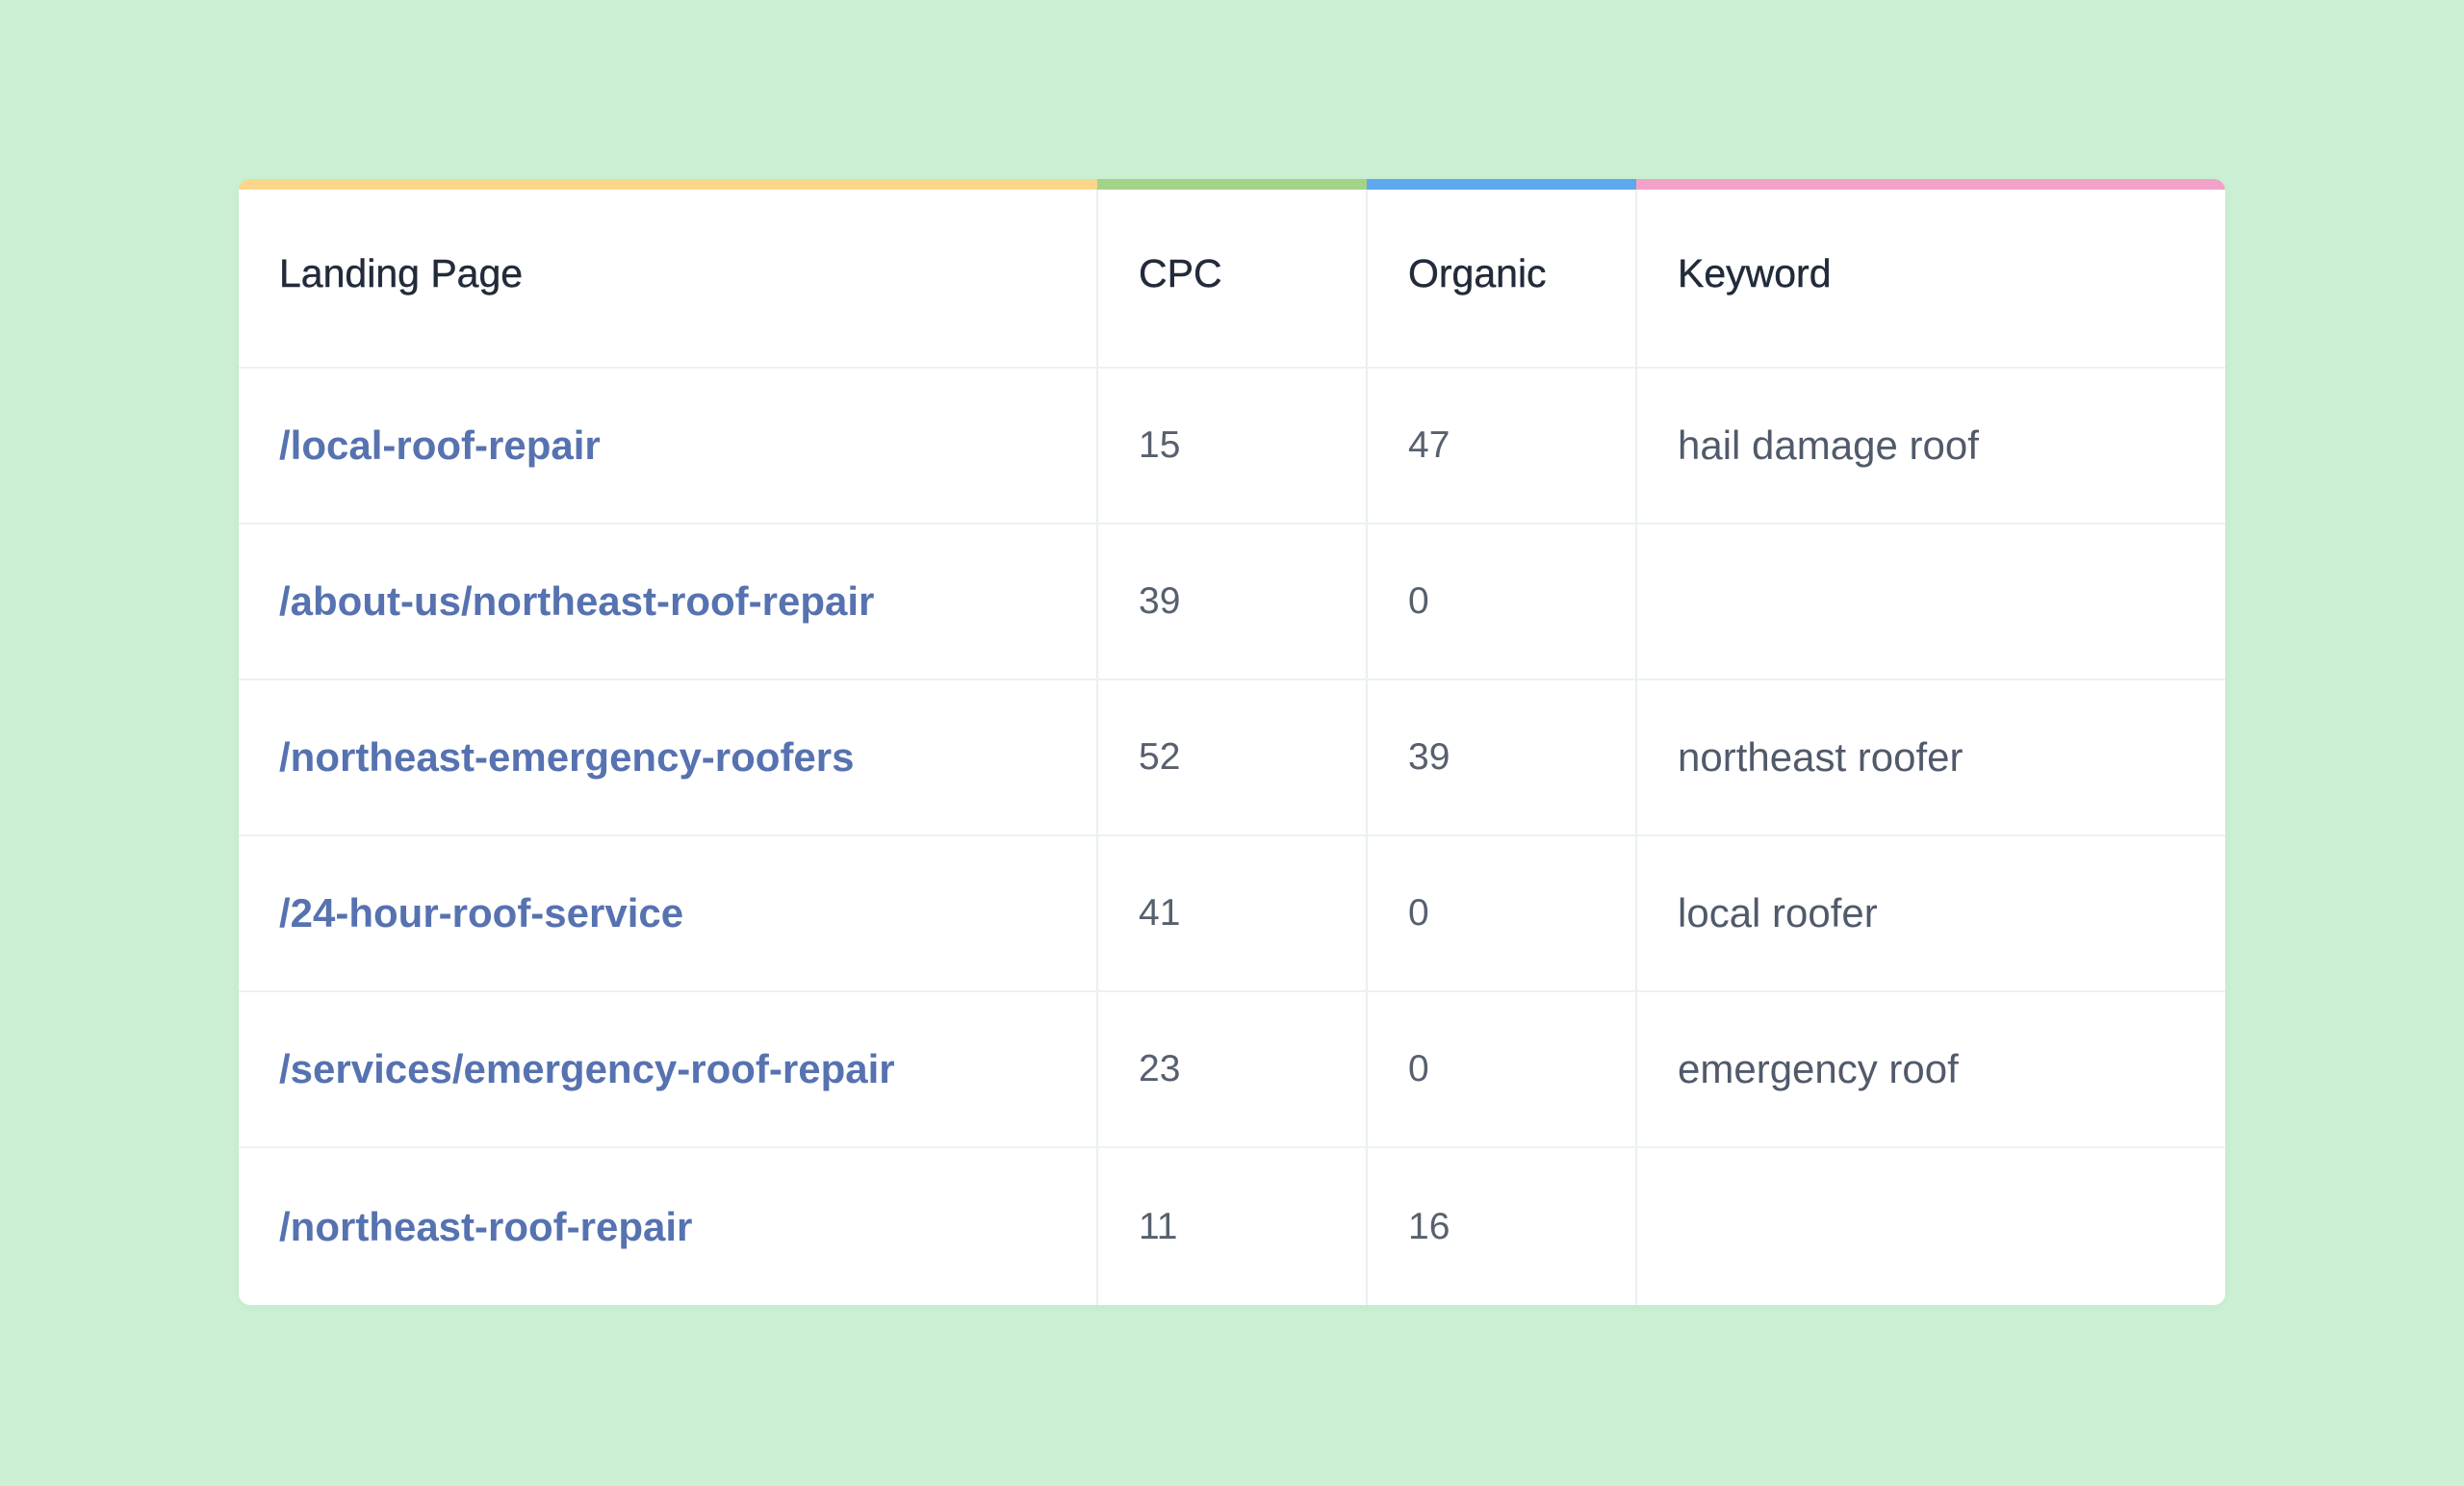 This screenshot has width=2464, height=1486. What do you see at coordinates (1160, 601) in the screenshot?
I see `cpc-value: 39` at bounding box center [1160, 601].